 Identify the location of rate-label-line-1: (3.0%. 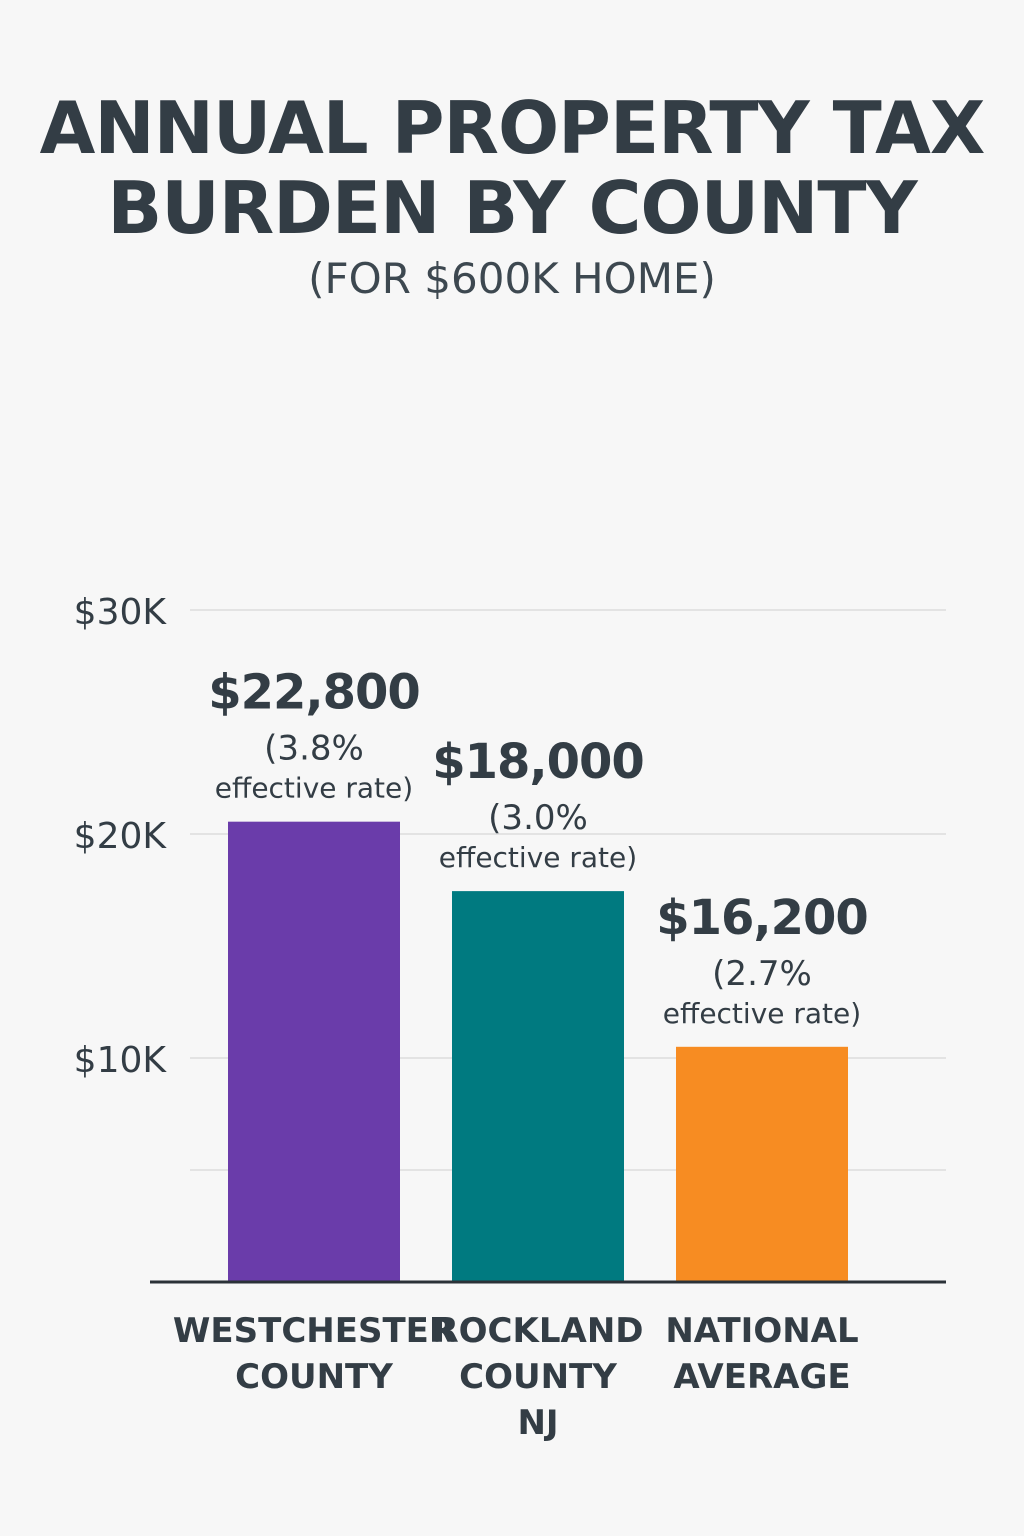
(538, 818).